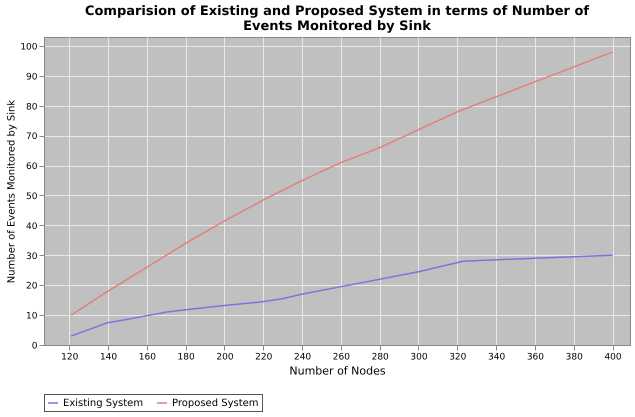 The width and height of the screenshot is (635, 417). Describe the element at coordinates (12, 192) in the screenshot. I see `y-axis-title: Number of Events Monitored by Sink` at that location.